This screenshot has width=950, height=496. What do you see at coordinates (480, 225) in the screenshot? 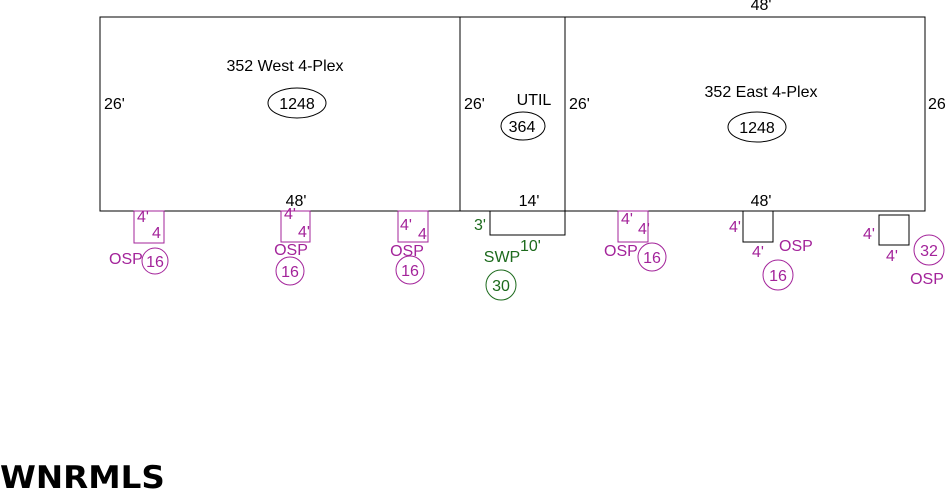
I see `swp-dim-a: 3'` at bounding box center [480, 225].